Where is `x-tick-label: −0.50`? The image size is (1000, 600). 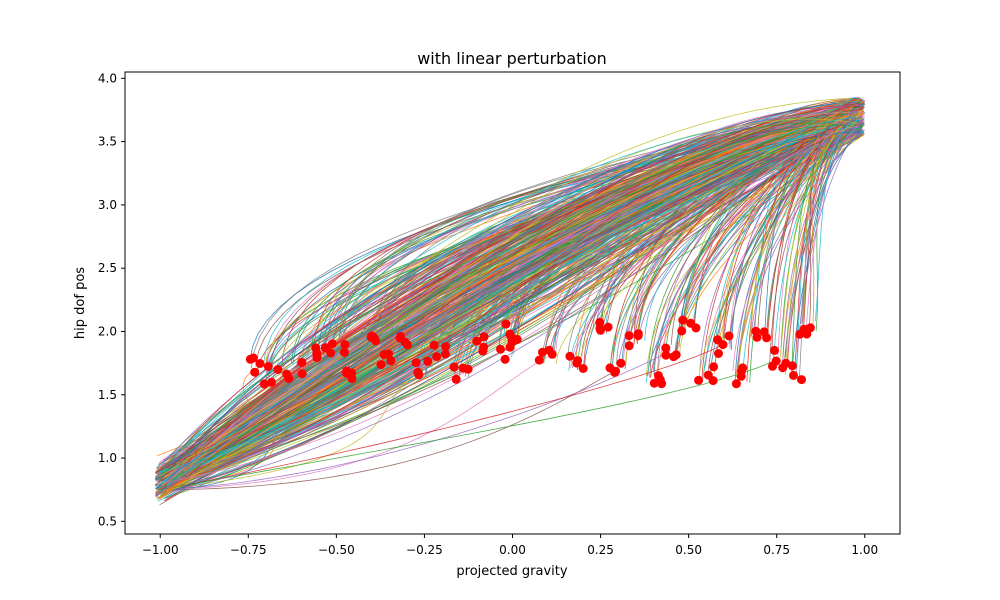
x-tick-label: −0.50 is located at coordinates (336, 550).